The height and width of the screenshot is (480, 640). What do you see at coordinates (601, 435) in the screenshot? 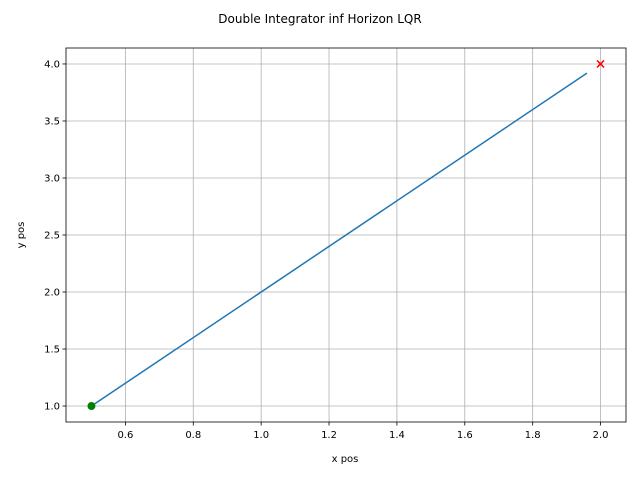
I see `x-tick-label: 2.0` at bounding box center [601, 435].